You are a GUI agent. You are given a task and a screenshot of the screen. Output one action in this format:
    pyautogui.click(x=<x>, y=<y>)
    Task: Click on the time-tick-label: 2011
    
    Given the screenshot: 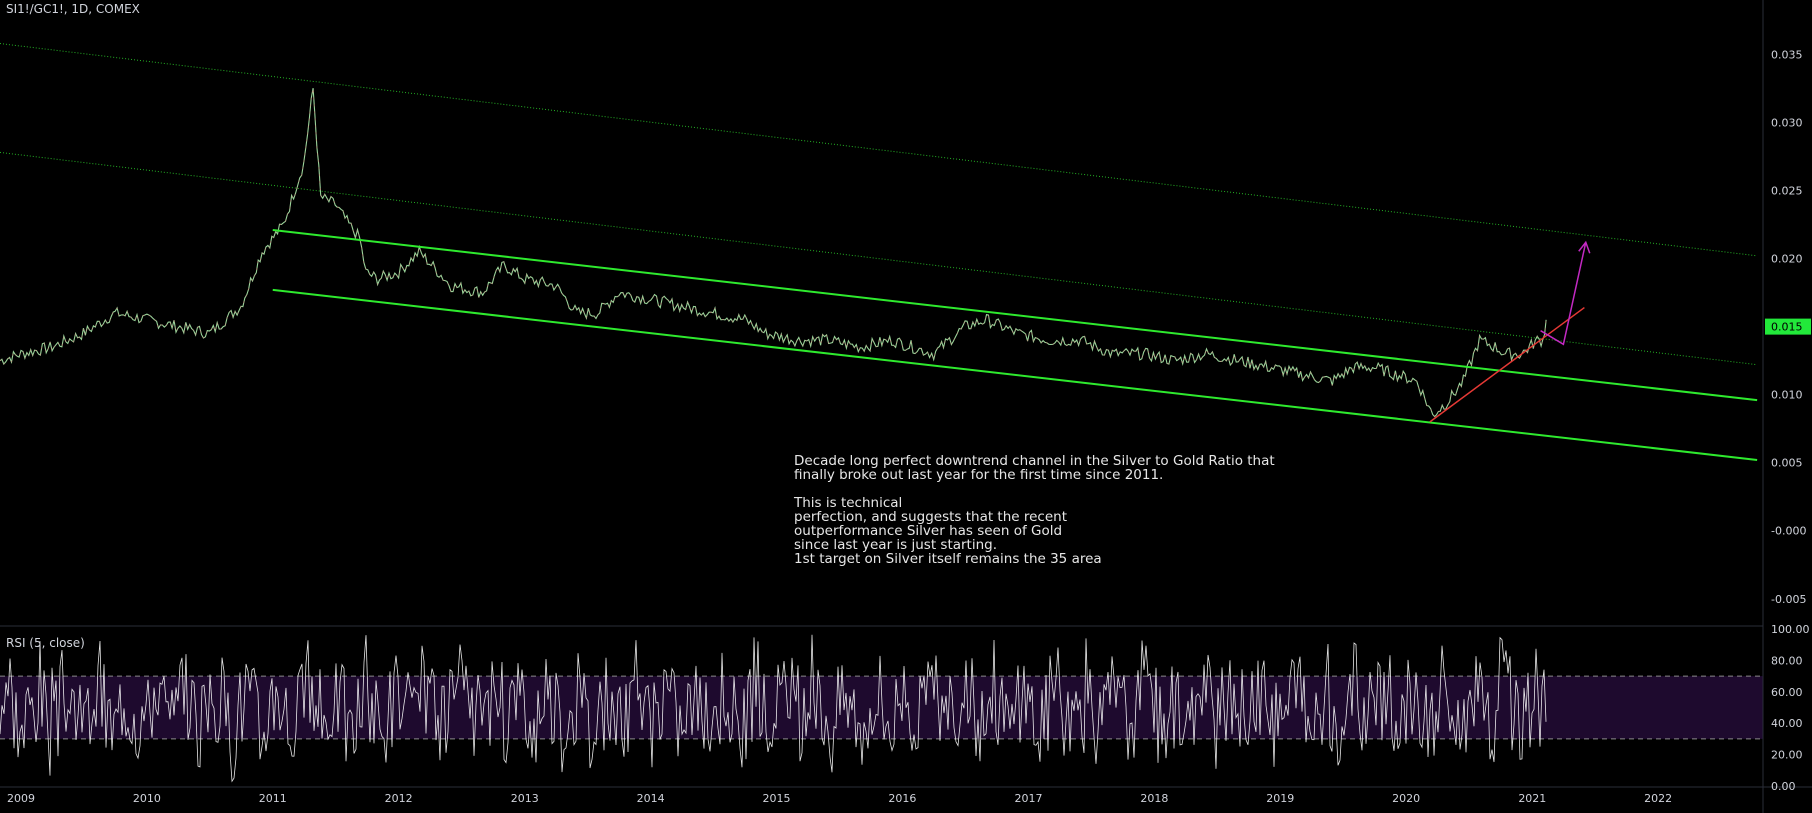 What is the action you would take?
    pyautogui.click(x=273, y=798)
    